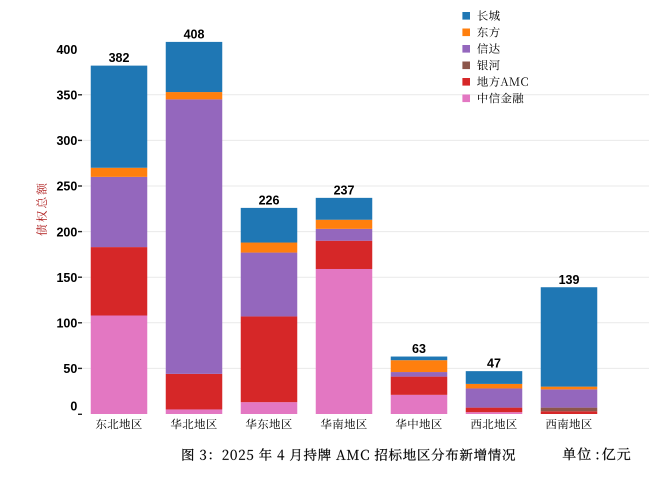 Image resolution: width=649 pixels, height=479 pixels. Describe the element at coordinates (66, 141) in the screenshot. I see `svg-text: 300` at that location.